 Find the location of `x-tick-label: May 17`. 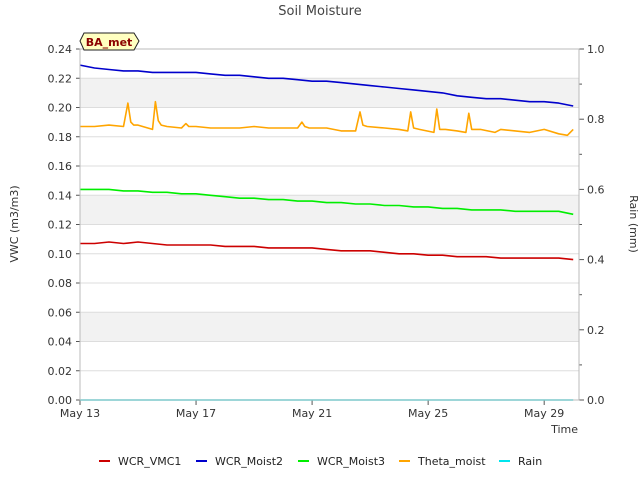

x-tick-label: May 17 is located at coordinates (196, 413).